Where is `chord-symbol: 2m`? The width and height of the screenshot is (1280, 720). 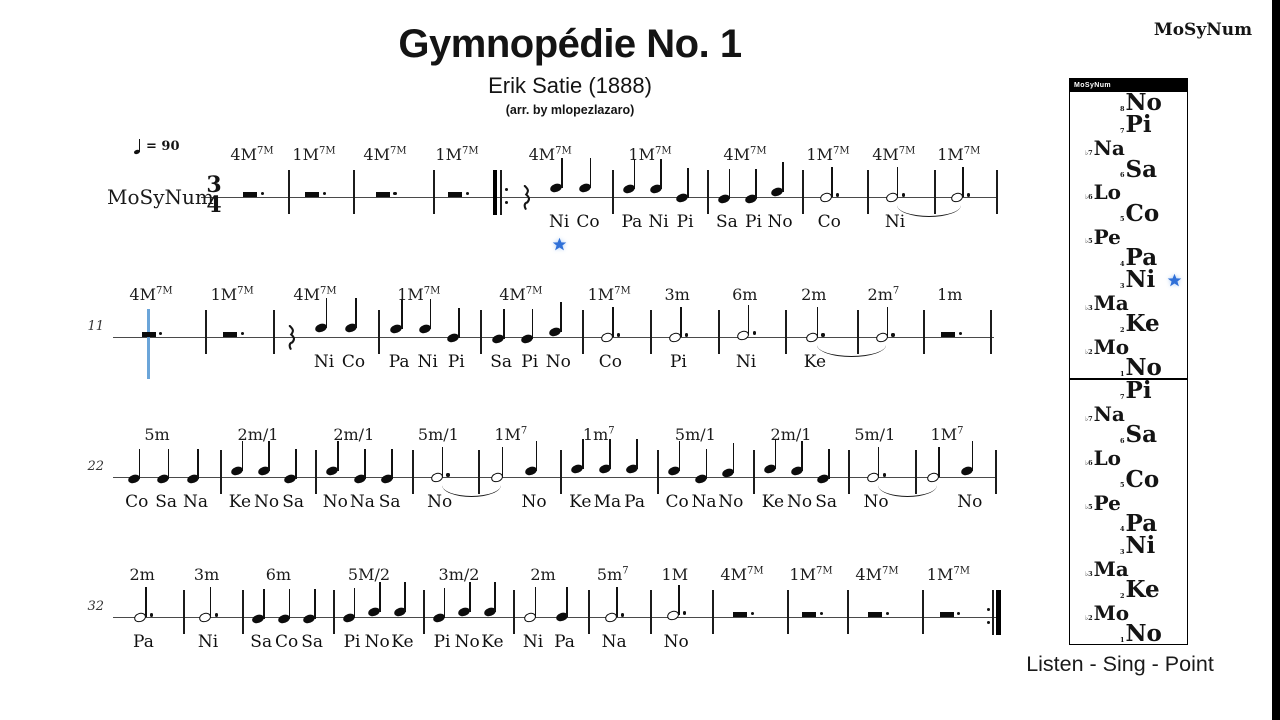 chord-symbol: 2m is located at coordinates (543, 574).